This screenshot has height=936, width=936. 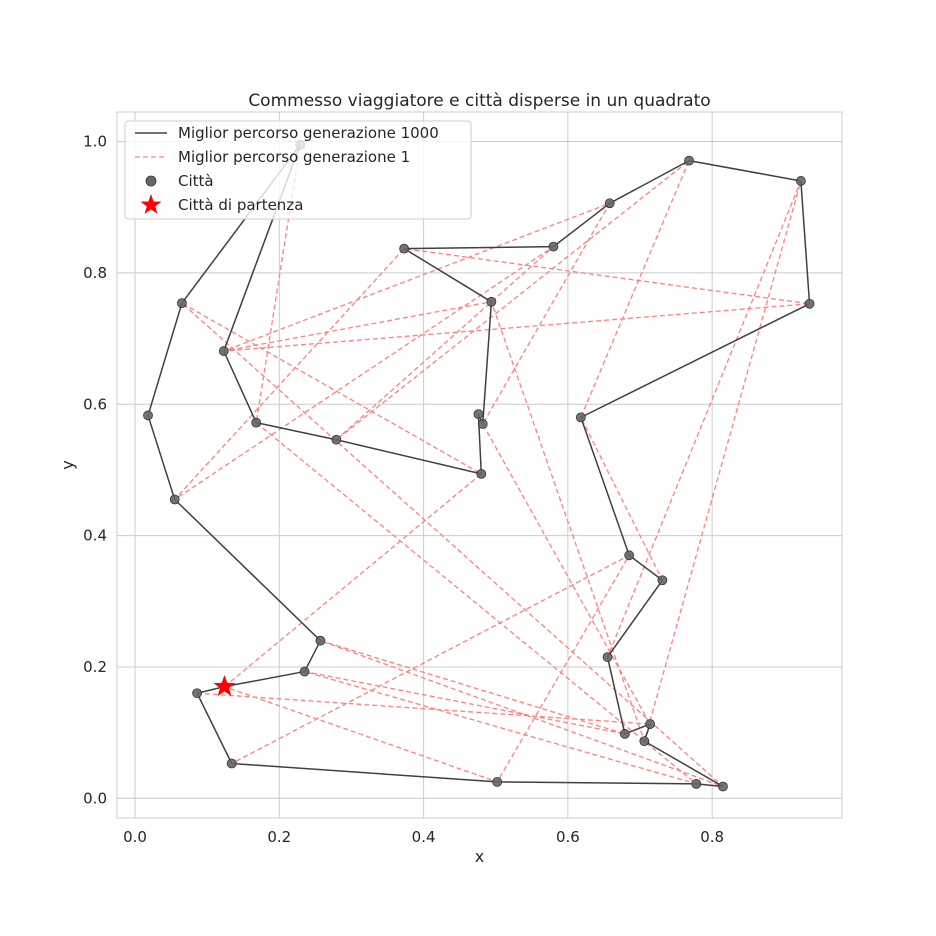 What do you see at coordinates (240, 205) in the screenshot?
I see `legend-label-start-city: Città di partenza` at bounding box center [240, 205].